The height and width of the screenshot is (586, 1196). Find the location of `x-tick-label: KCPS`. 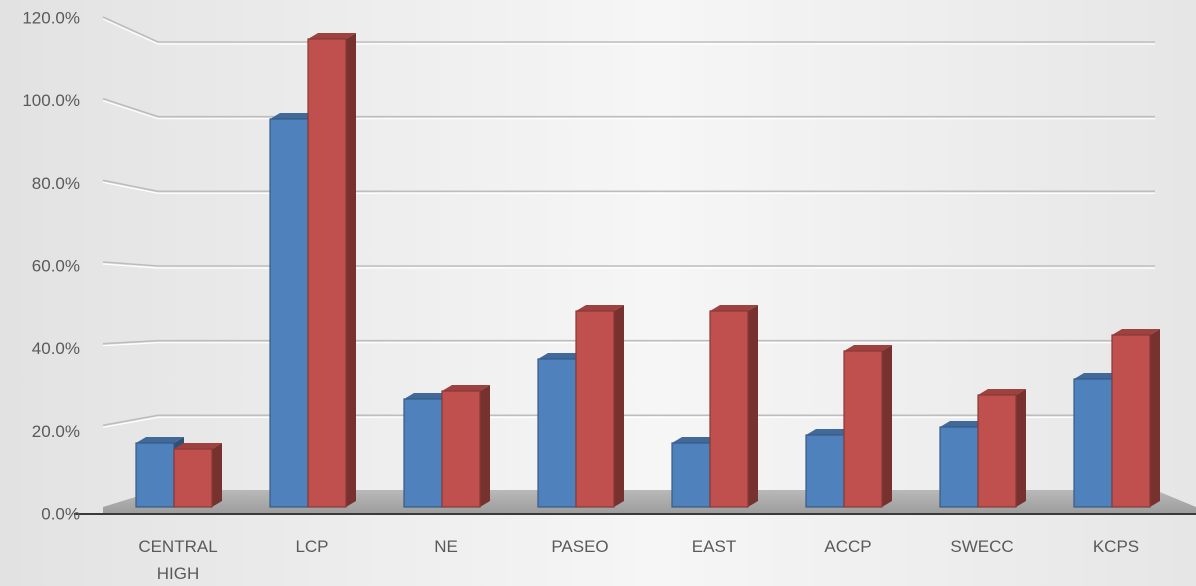

x-tick-label: KCPS is located at coordinates (1116, 546).